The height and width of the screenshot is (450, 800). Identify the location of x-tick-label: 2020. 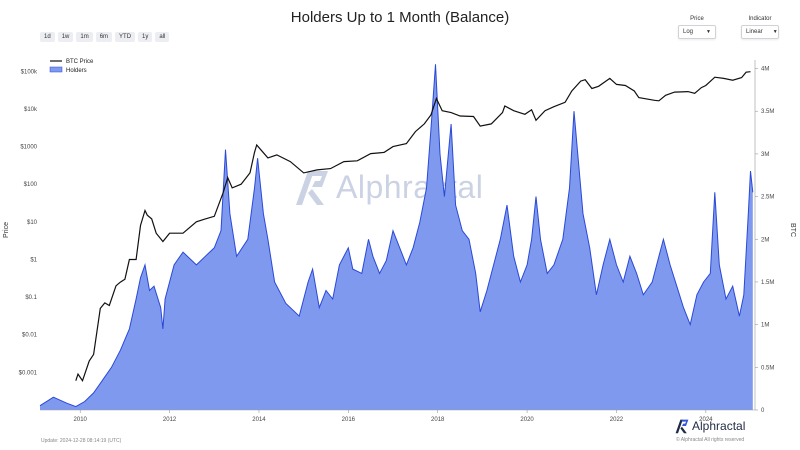
(527, 420).